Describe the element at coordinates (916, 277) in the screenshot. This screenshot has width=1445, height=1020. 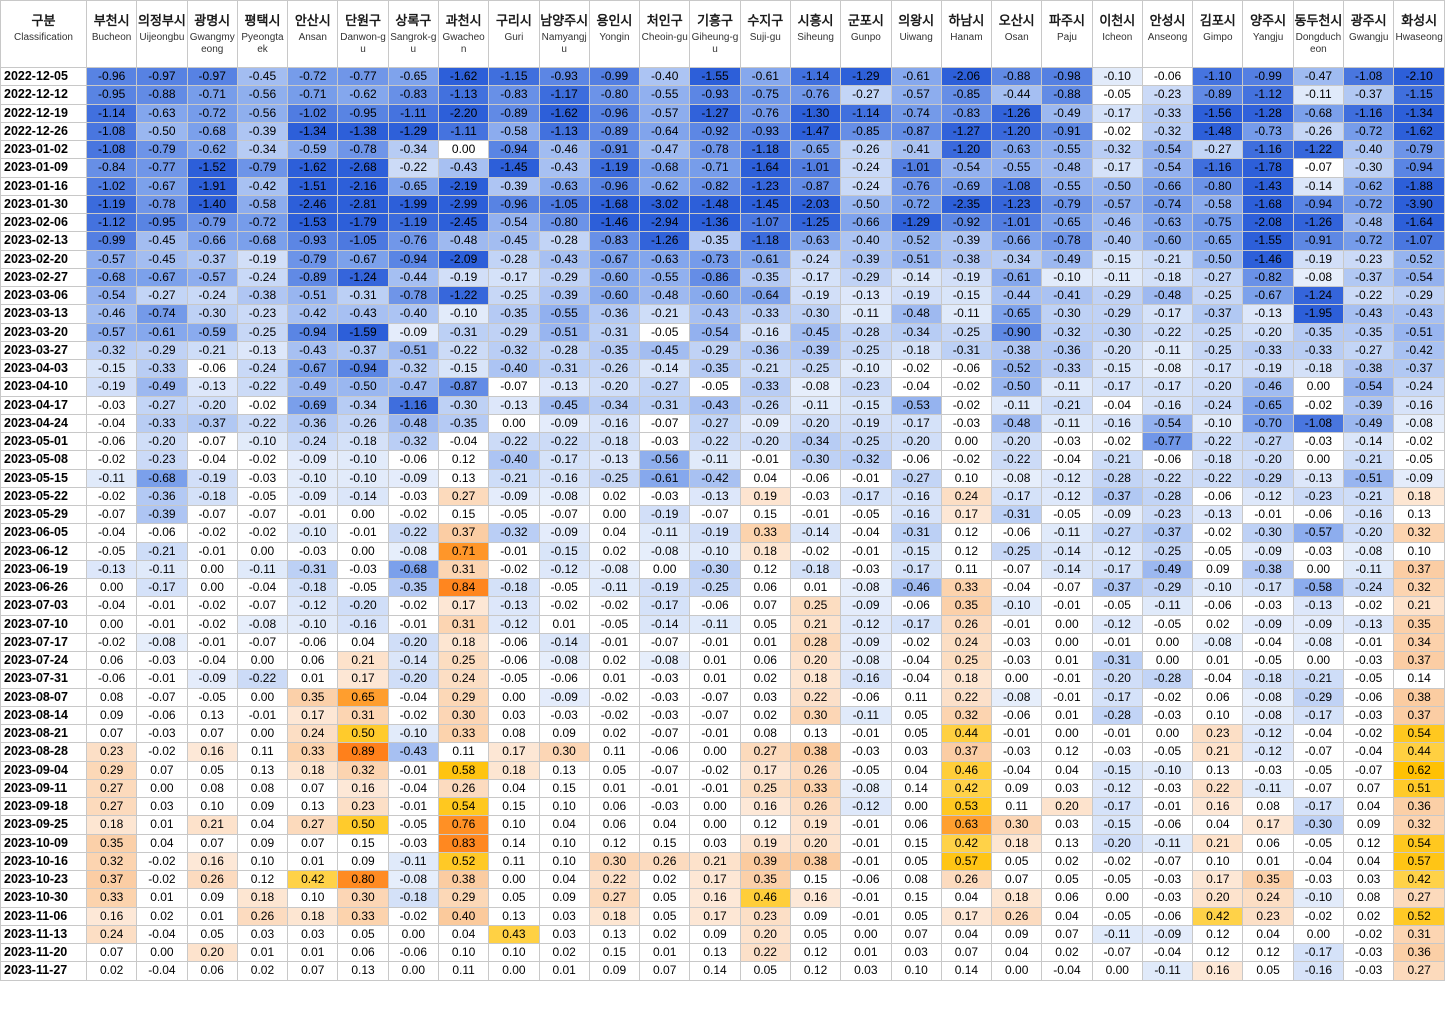
I see `value-cell: -0.14` at that location.